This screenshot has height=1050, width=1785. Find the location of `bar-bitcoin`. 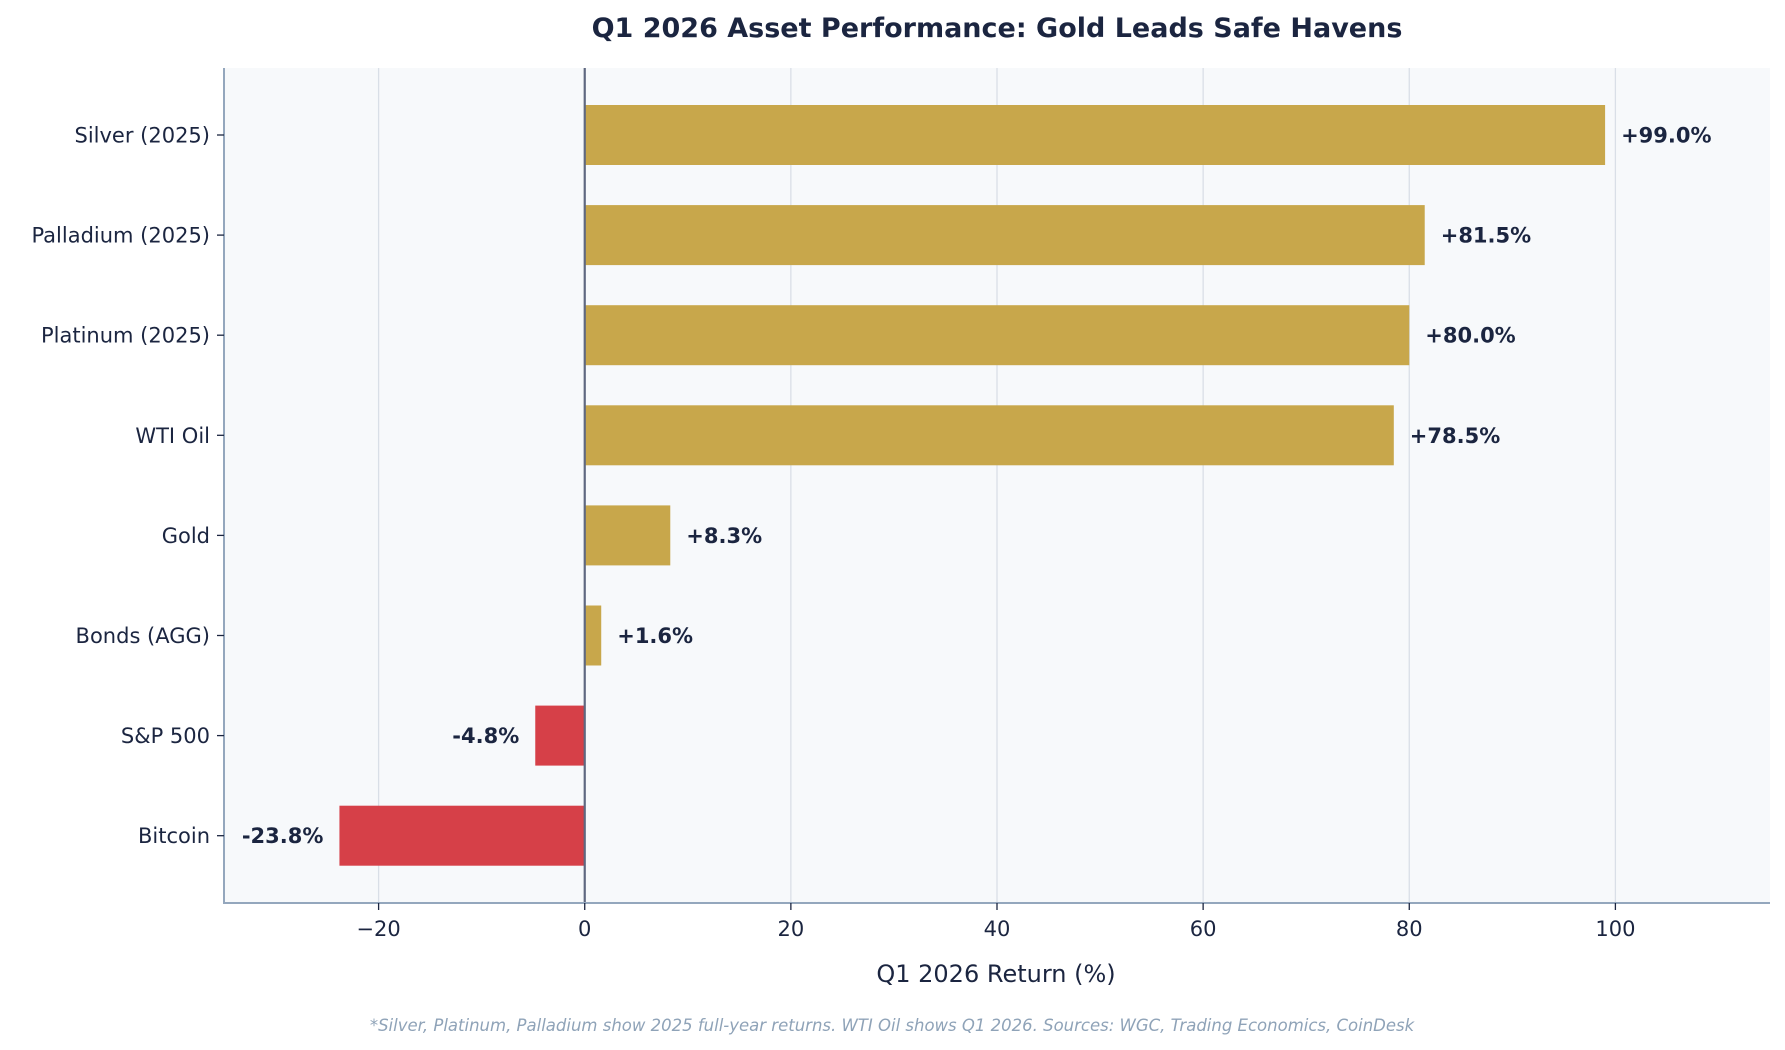

bar-bitcoin is located at coordinates (462, 835).